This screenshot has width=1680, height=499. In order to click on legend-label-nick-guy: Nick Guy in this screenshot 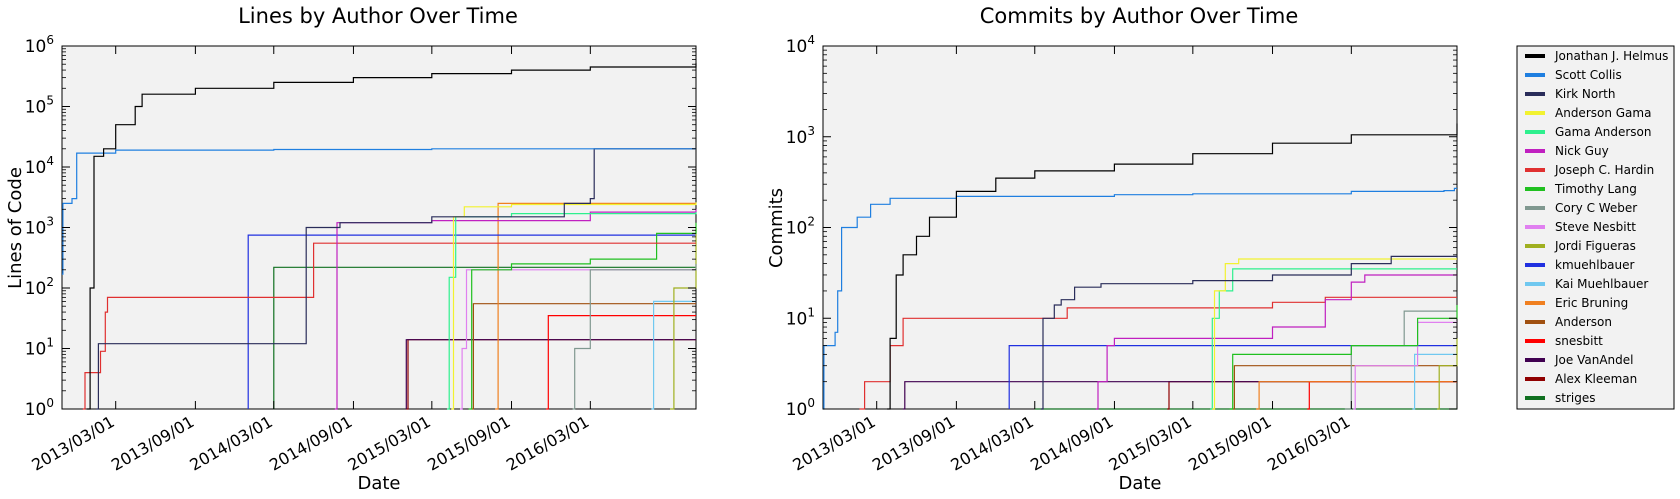, I will do `click(1582, 151)`.